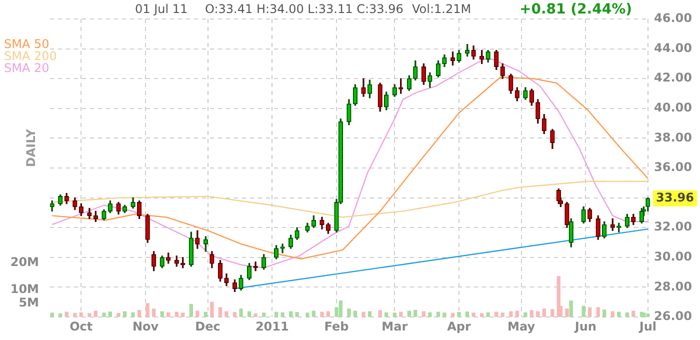 The height and width of the screenshot is (340, 700). What do you see at coordinates (31, 148) in the screenshot?
I see `text: DAILY` at bounding box center [31, 148].